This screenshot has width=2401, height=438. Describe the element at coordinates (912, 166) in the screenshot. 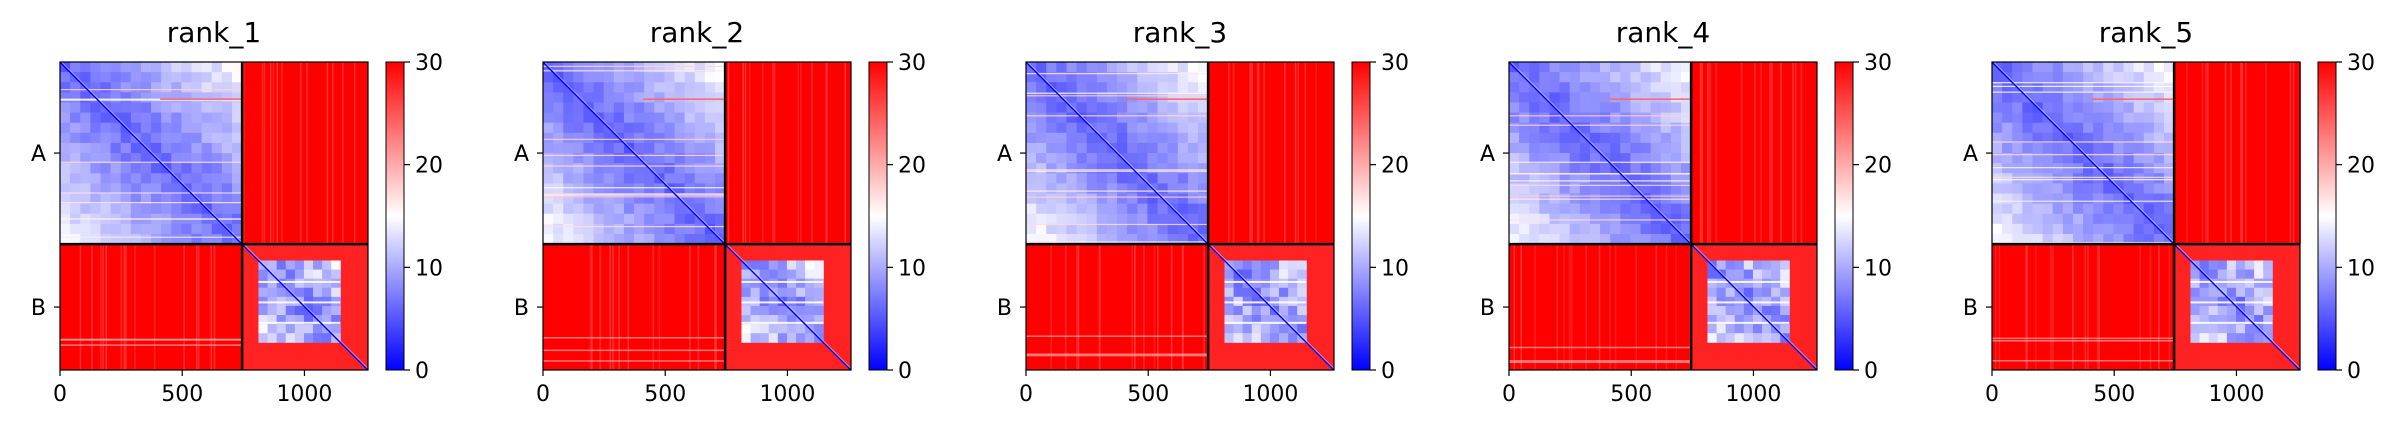

I see `colorbar-tick-label: 20` at that location.